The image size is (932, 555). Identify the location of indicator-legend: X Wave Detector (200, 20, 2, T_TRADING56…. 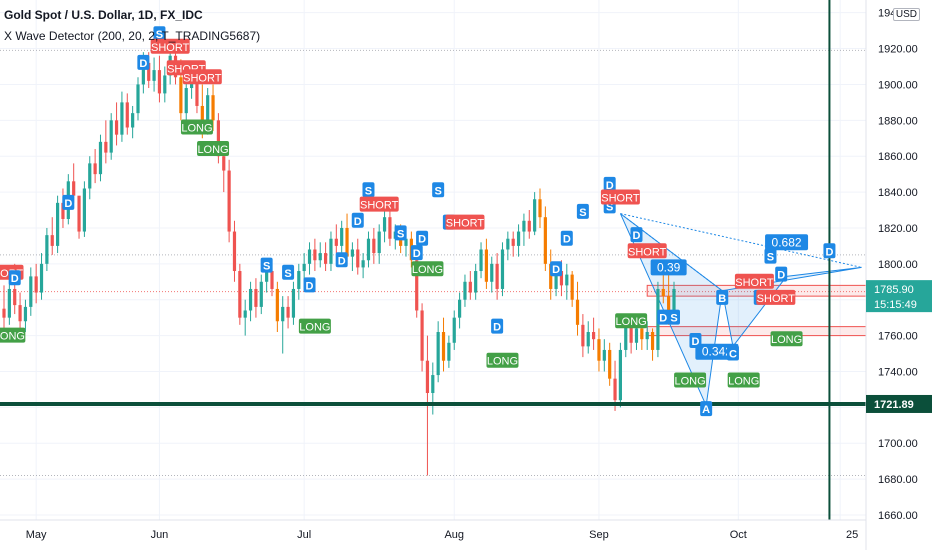
(132, 36).